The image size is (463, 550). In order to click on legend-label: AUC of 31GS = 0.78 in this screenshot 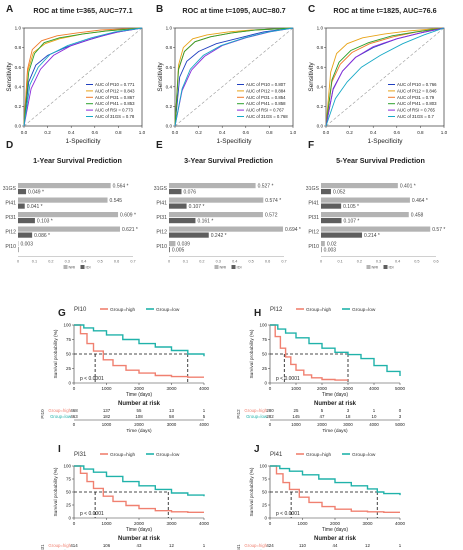, I will do `click(115, 116)`.